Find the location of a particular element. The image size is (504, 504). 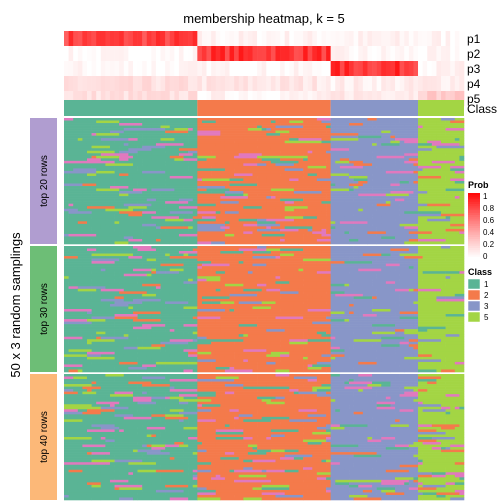

slice-label: top 30 rows is located at coordinates (44, 309).